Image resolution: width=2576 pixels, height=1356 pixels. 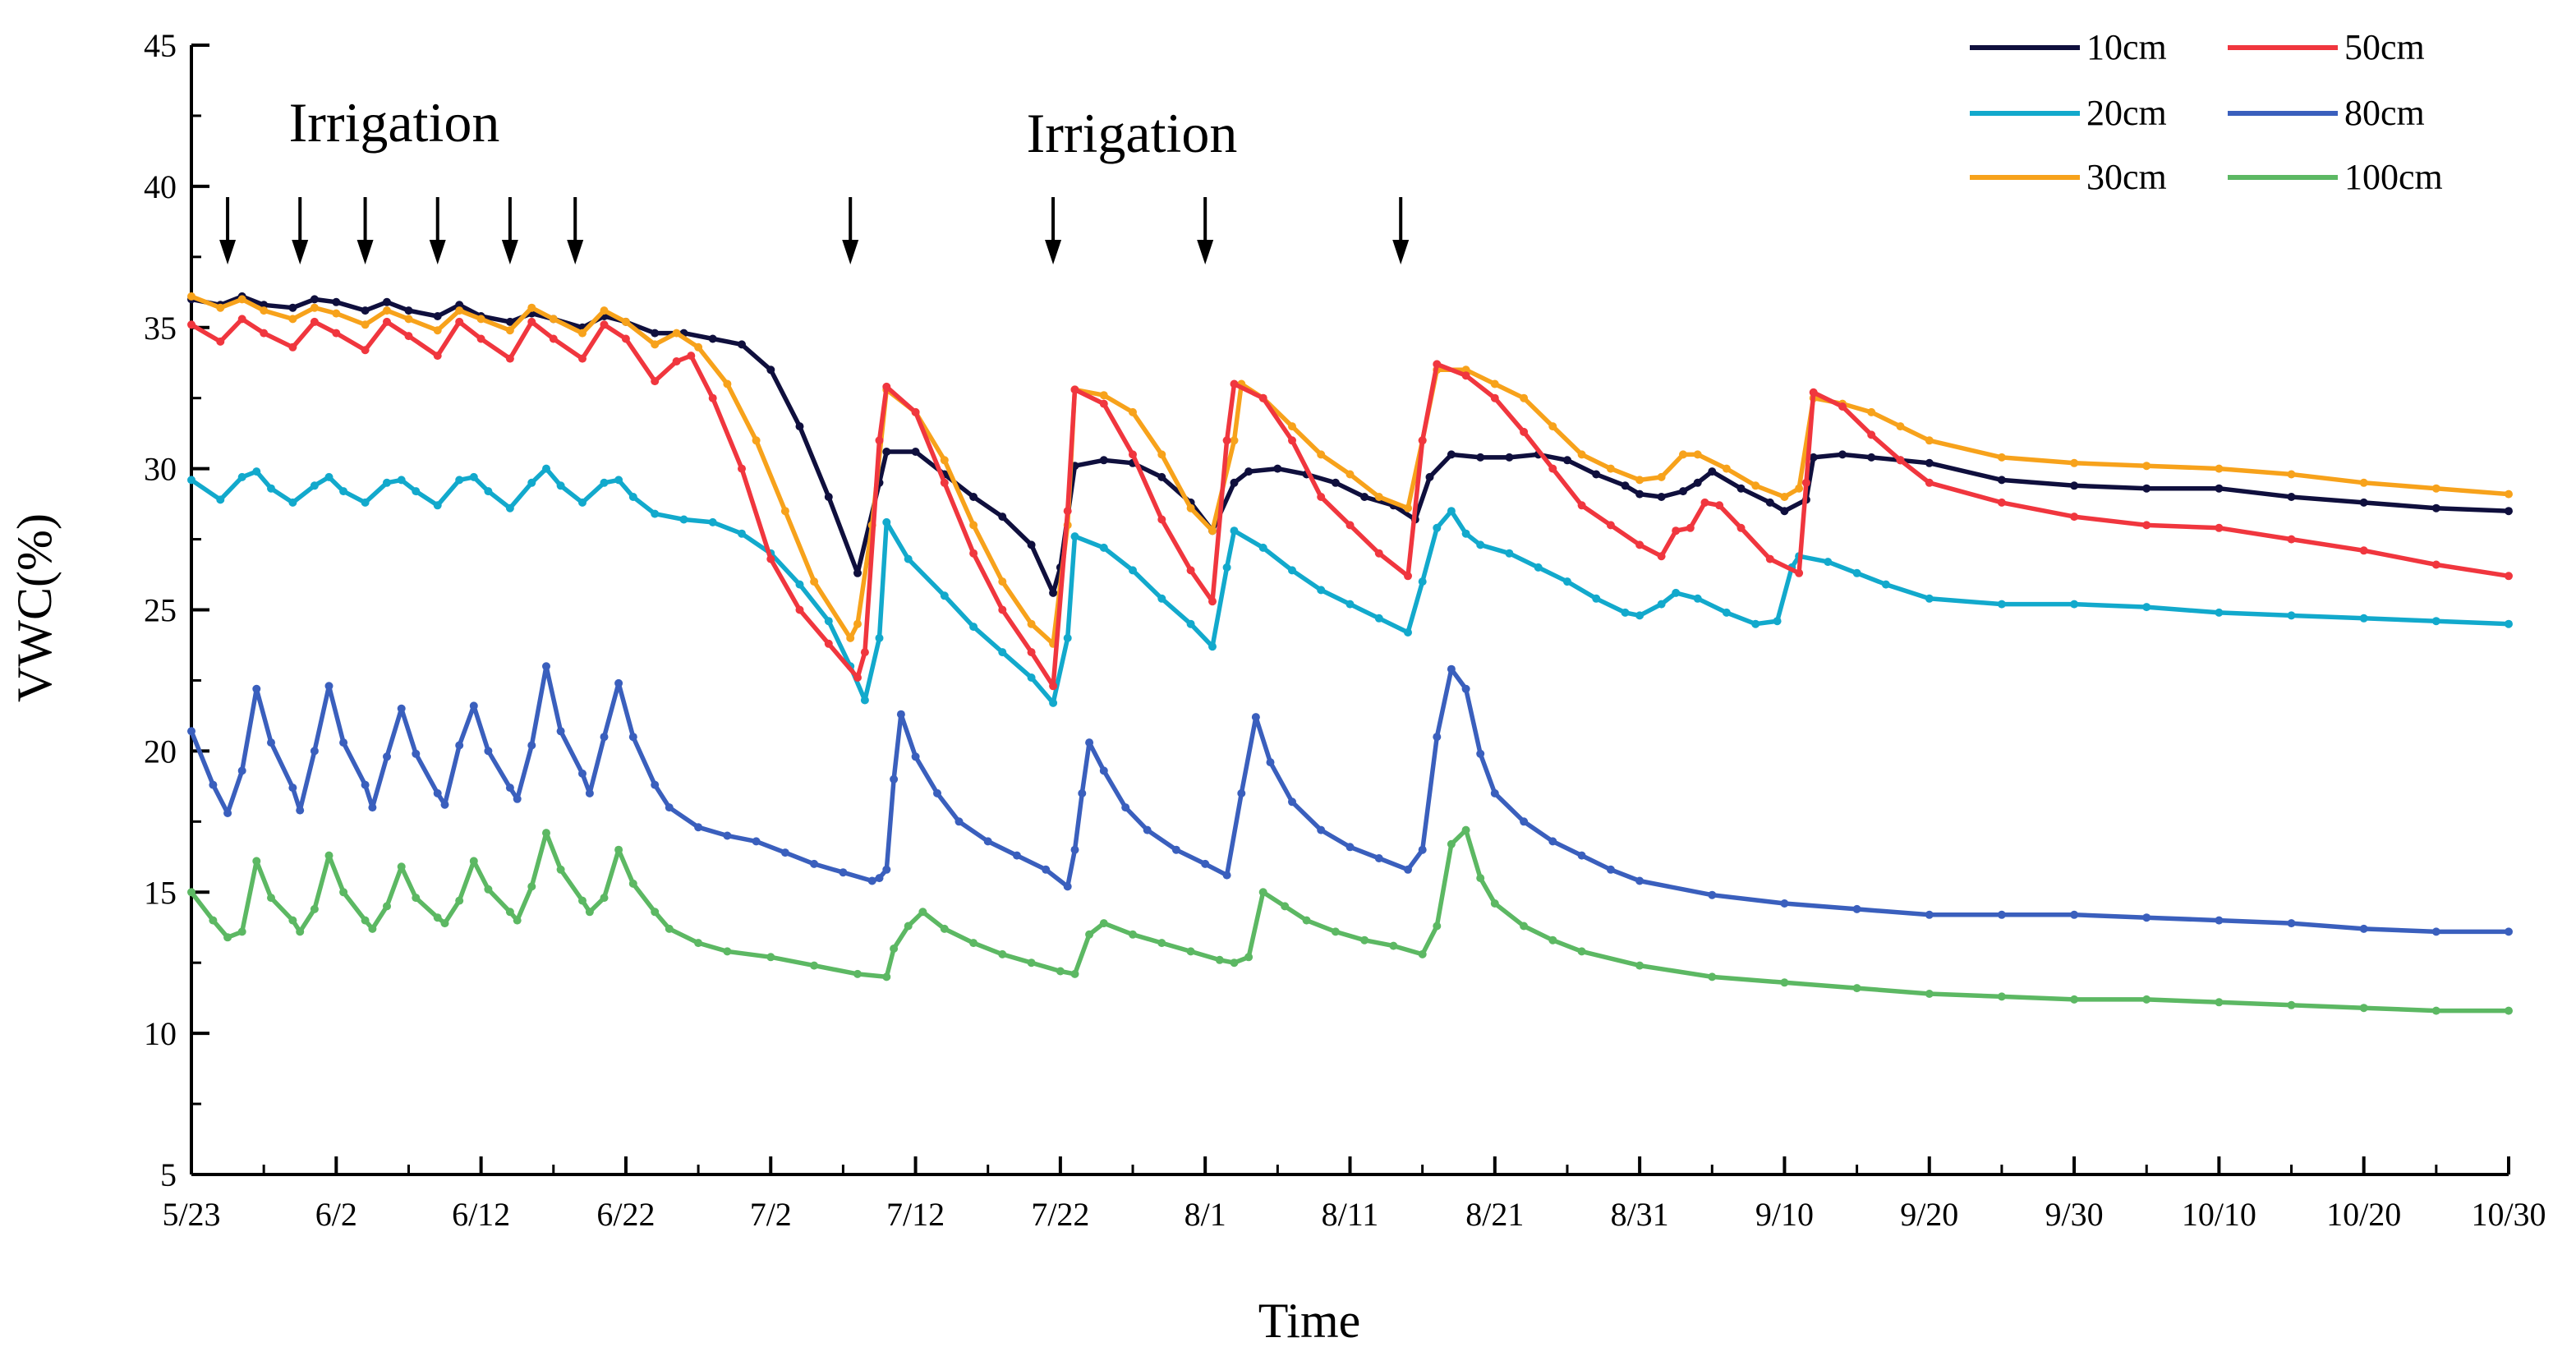 What do you see at coordinates (160, 893) in the screenshot?
I see `y-tick-label: 15` at bounding box center [160, 893].